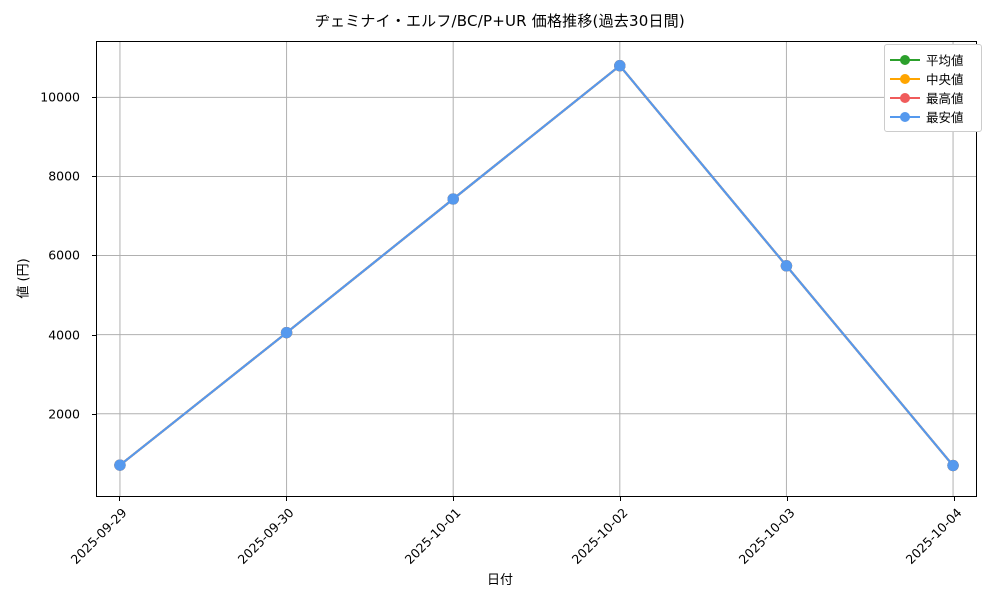  I want to click on legend-item-中央値: 中央値, so click(932, 78).